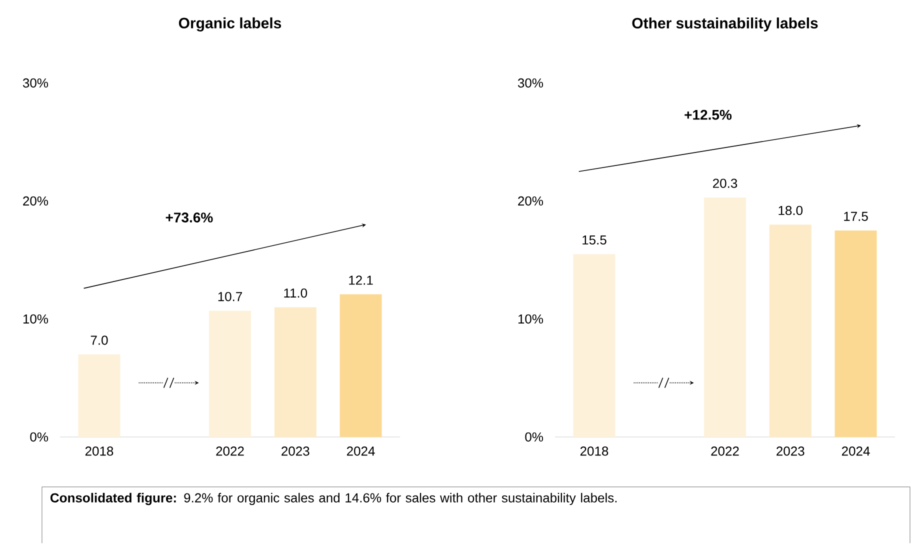 The height and width of the screenshot is (545, 923). Describe the element at coordinates (790, 211) in the screenshot. I see `data-label: 18.0` at that location.